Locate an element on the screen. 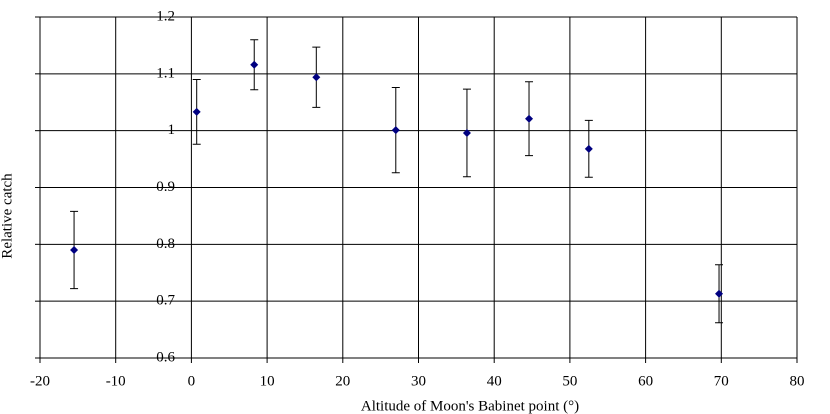 The height and width of the screenshot is (414, 830). x-tick-label: 30 is located at coordinates (418, 381).